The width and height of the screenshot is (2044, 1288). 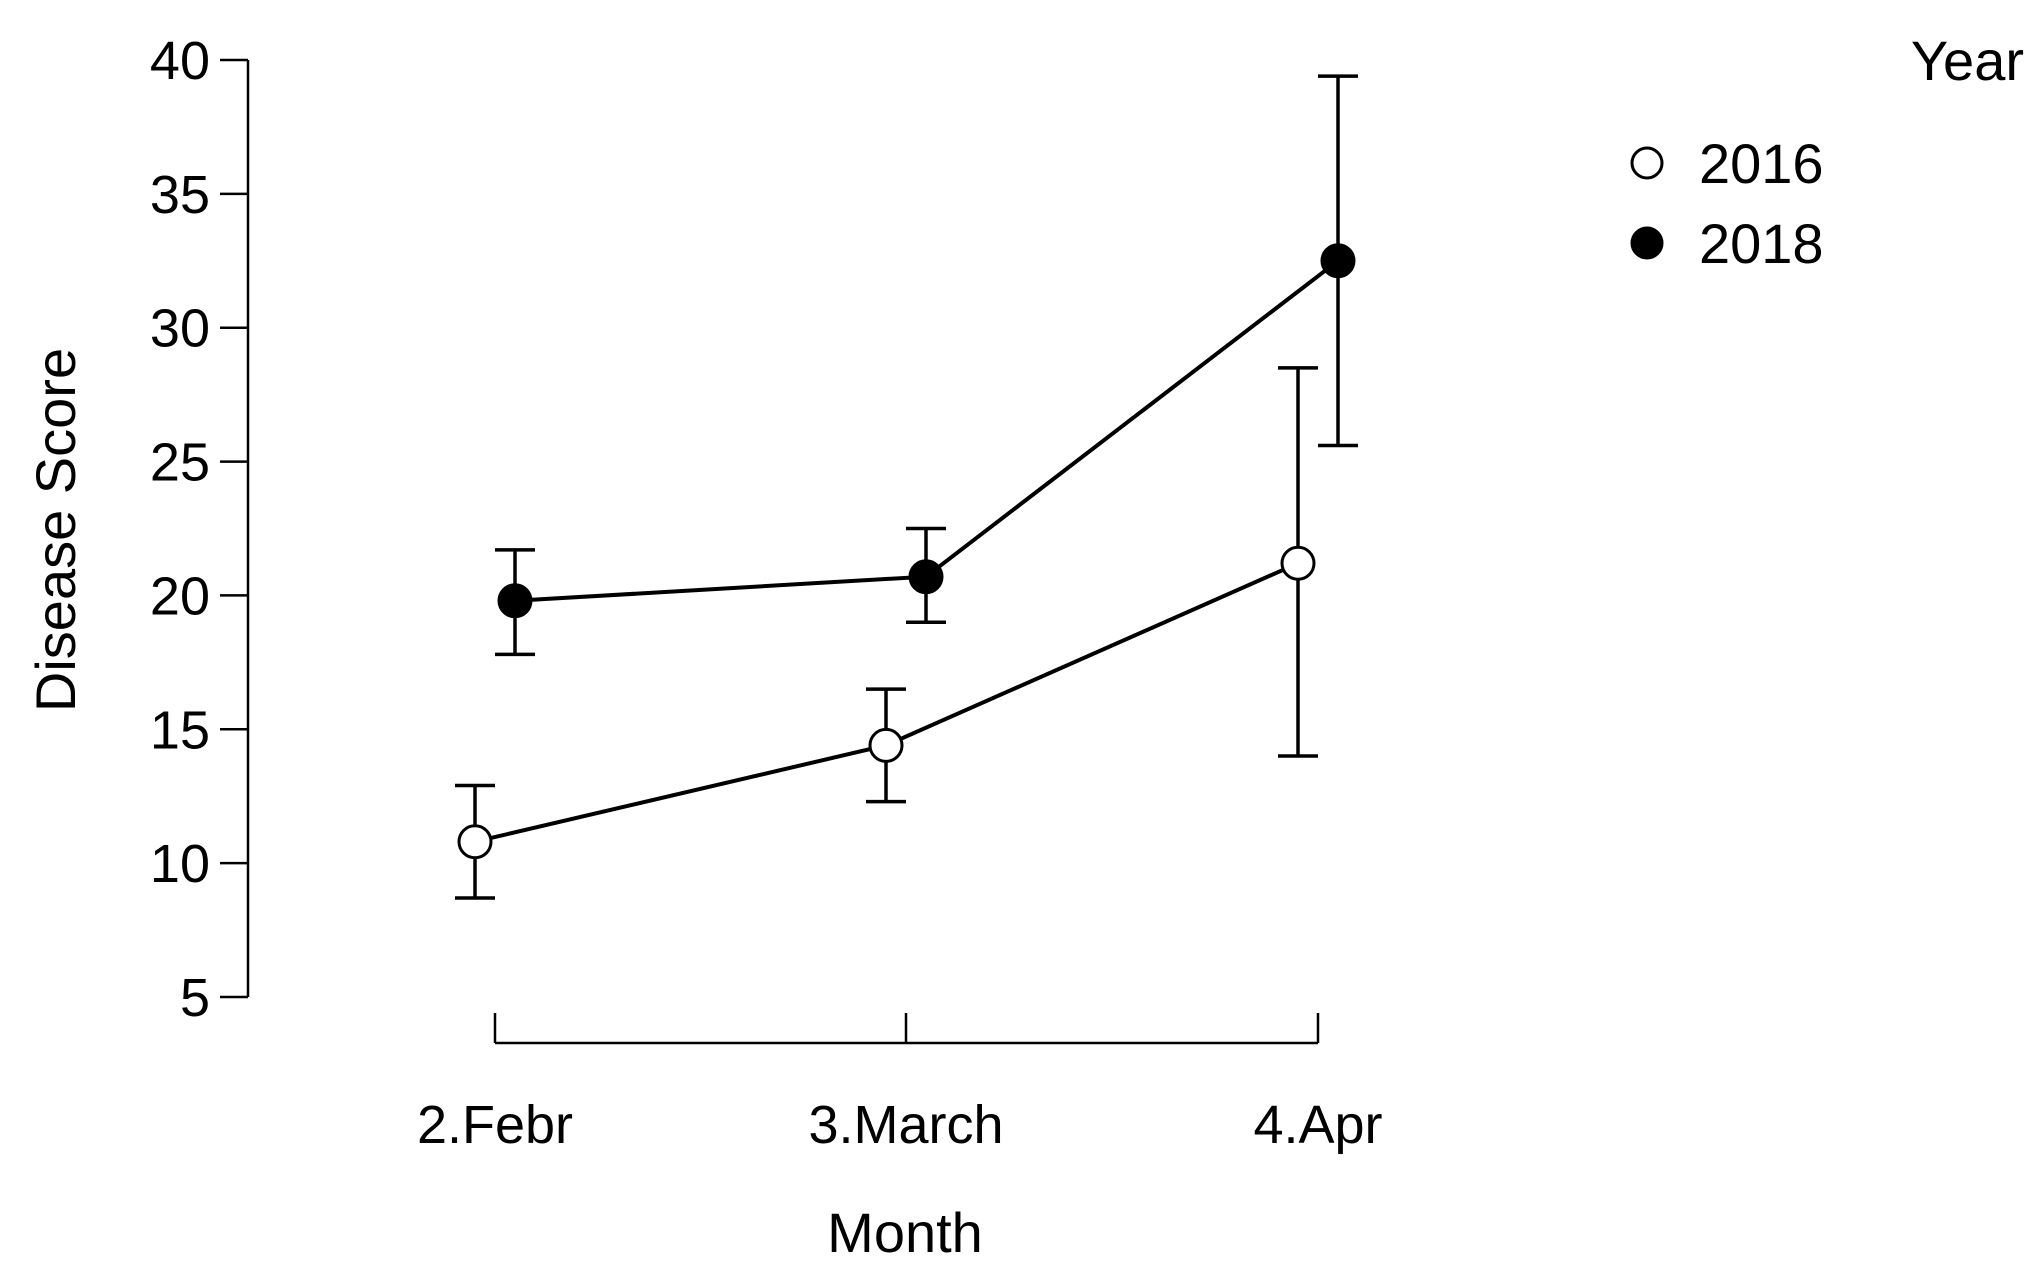 What do you see at coordinates (495, 1125) in the screenshot?
I see `x-tick-label: 2.Febr` at bounding box center [495, 1125].